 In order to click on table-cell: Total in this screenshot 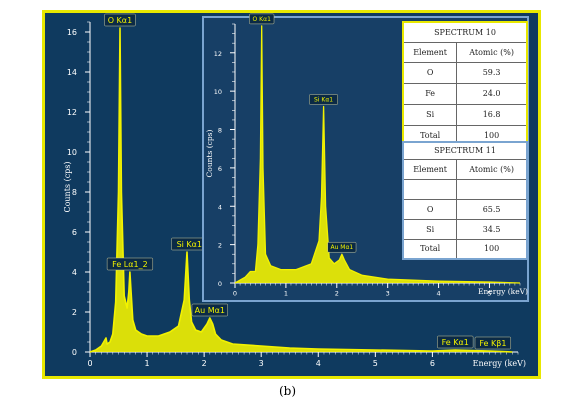, I will do `click(430, 249)`.